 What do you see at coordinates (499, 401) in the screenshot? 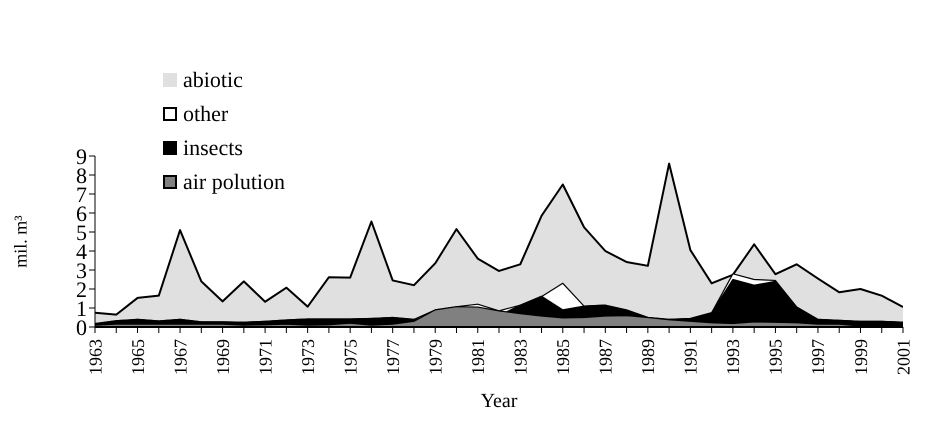
I see `x-axis-title: Year` at bounding box center [499, 401].